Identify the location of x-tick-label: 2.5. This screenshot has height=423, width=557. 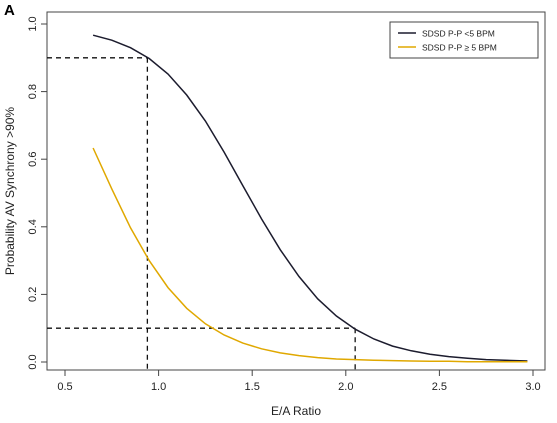
(439, 387).